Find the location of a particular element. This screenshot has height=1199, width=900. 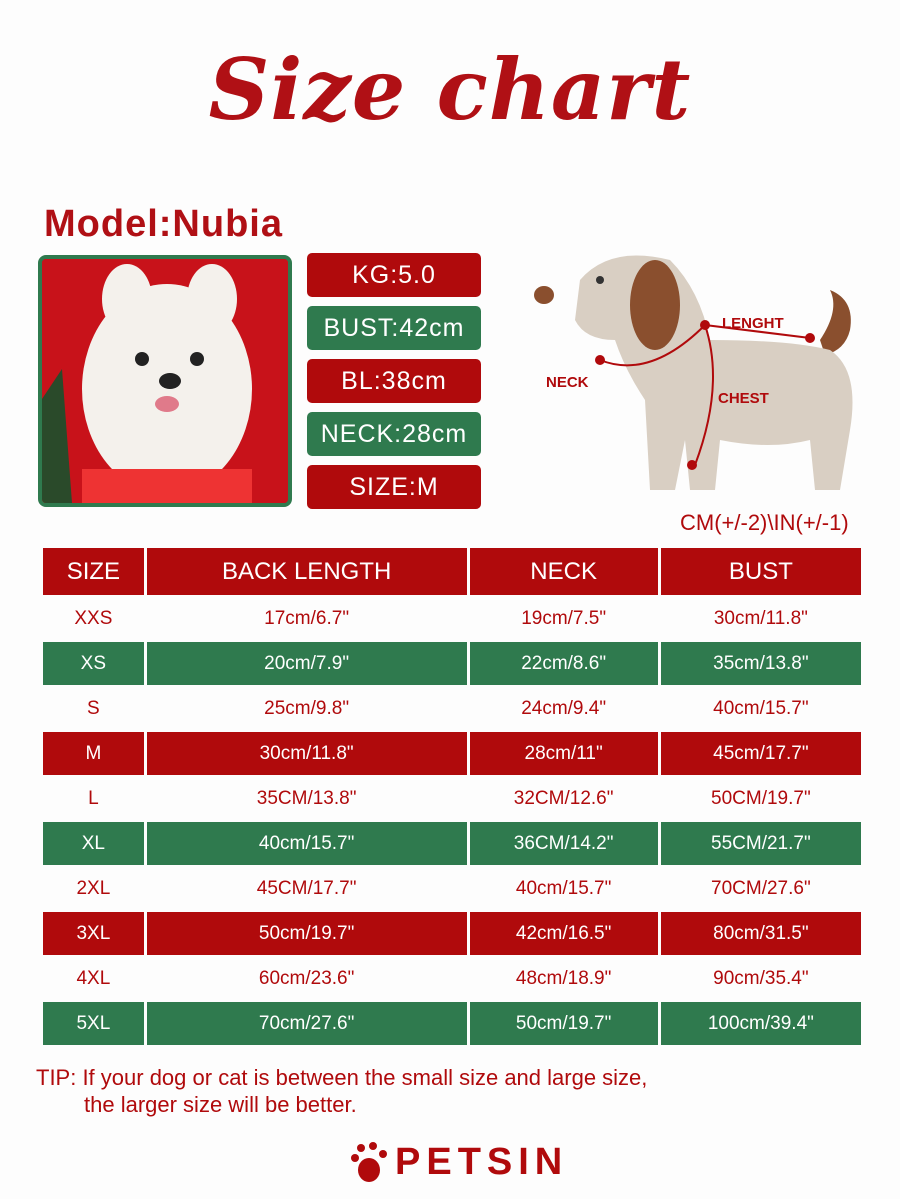

model-photo is located at coordinates (165, 381).